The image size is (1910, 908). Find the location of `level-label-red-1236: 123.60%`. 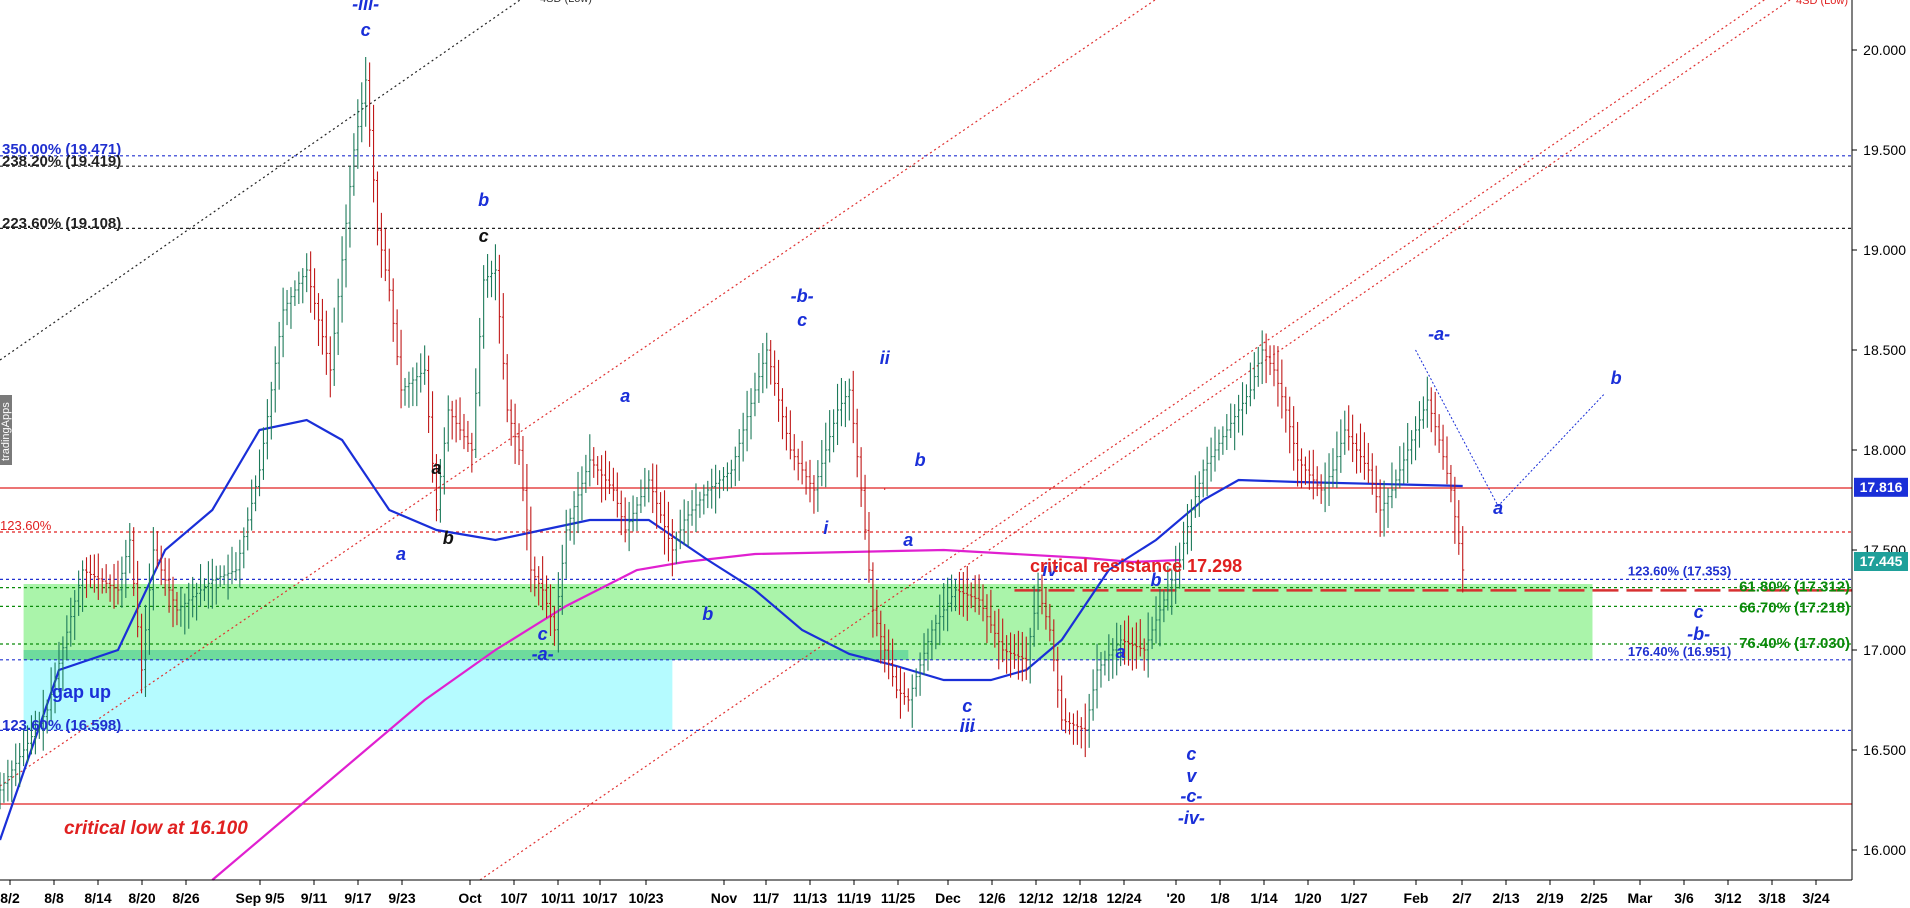

level-label-red-1236: 123.60% is located at coordinates (26, 525).